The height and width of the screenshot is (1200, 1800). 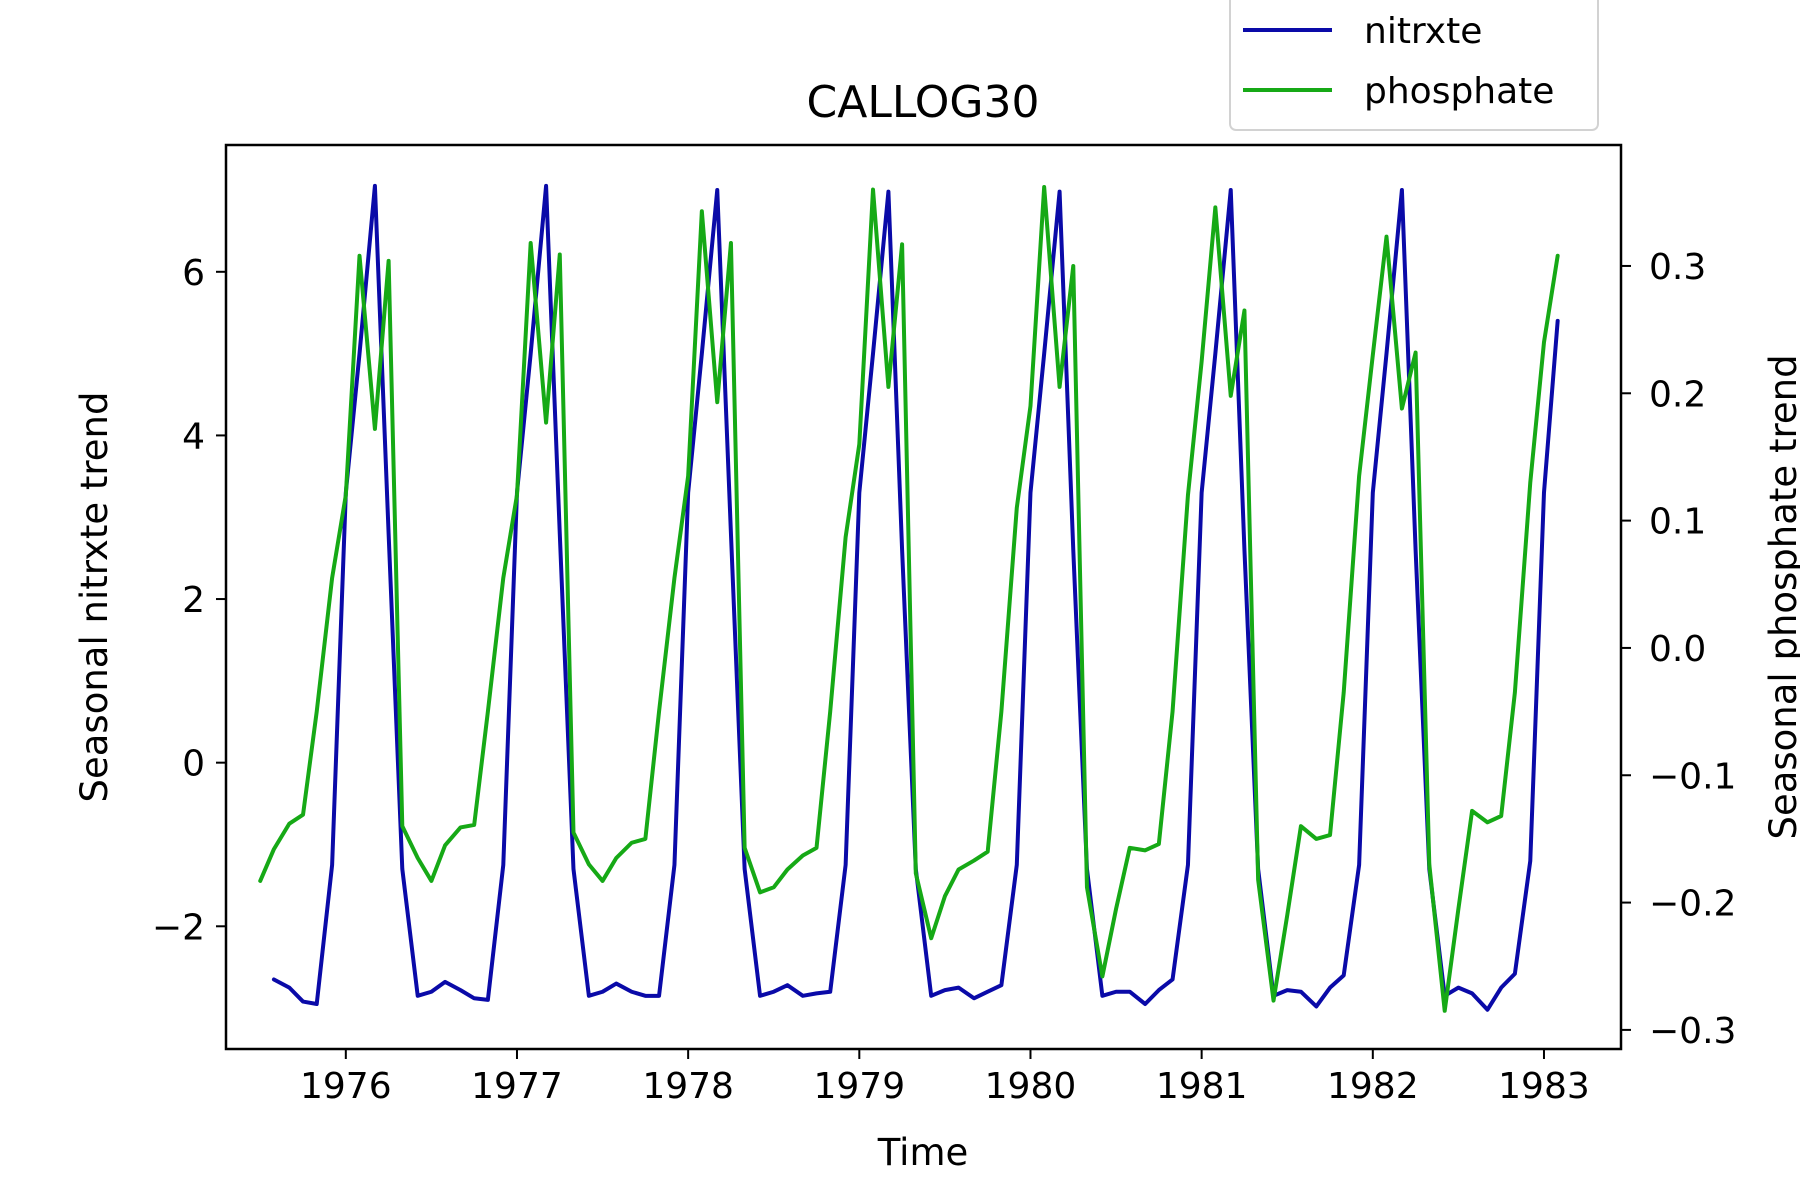 What do you see at coordinates (1459, 91) in the screenshot?
I see `legend-label-phosphate: phosphate` at bounding box center [1459, 91].